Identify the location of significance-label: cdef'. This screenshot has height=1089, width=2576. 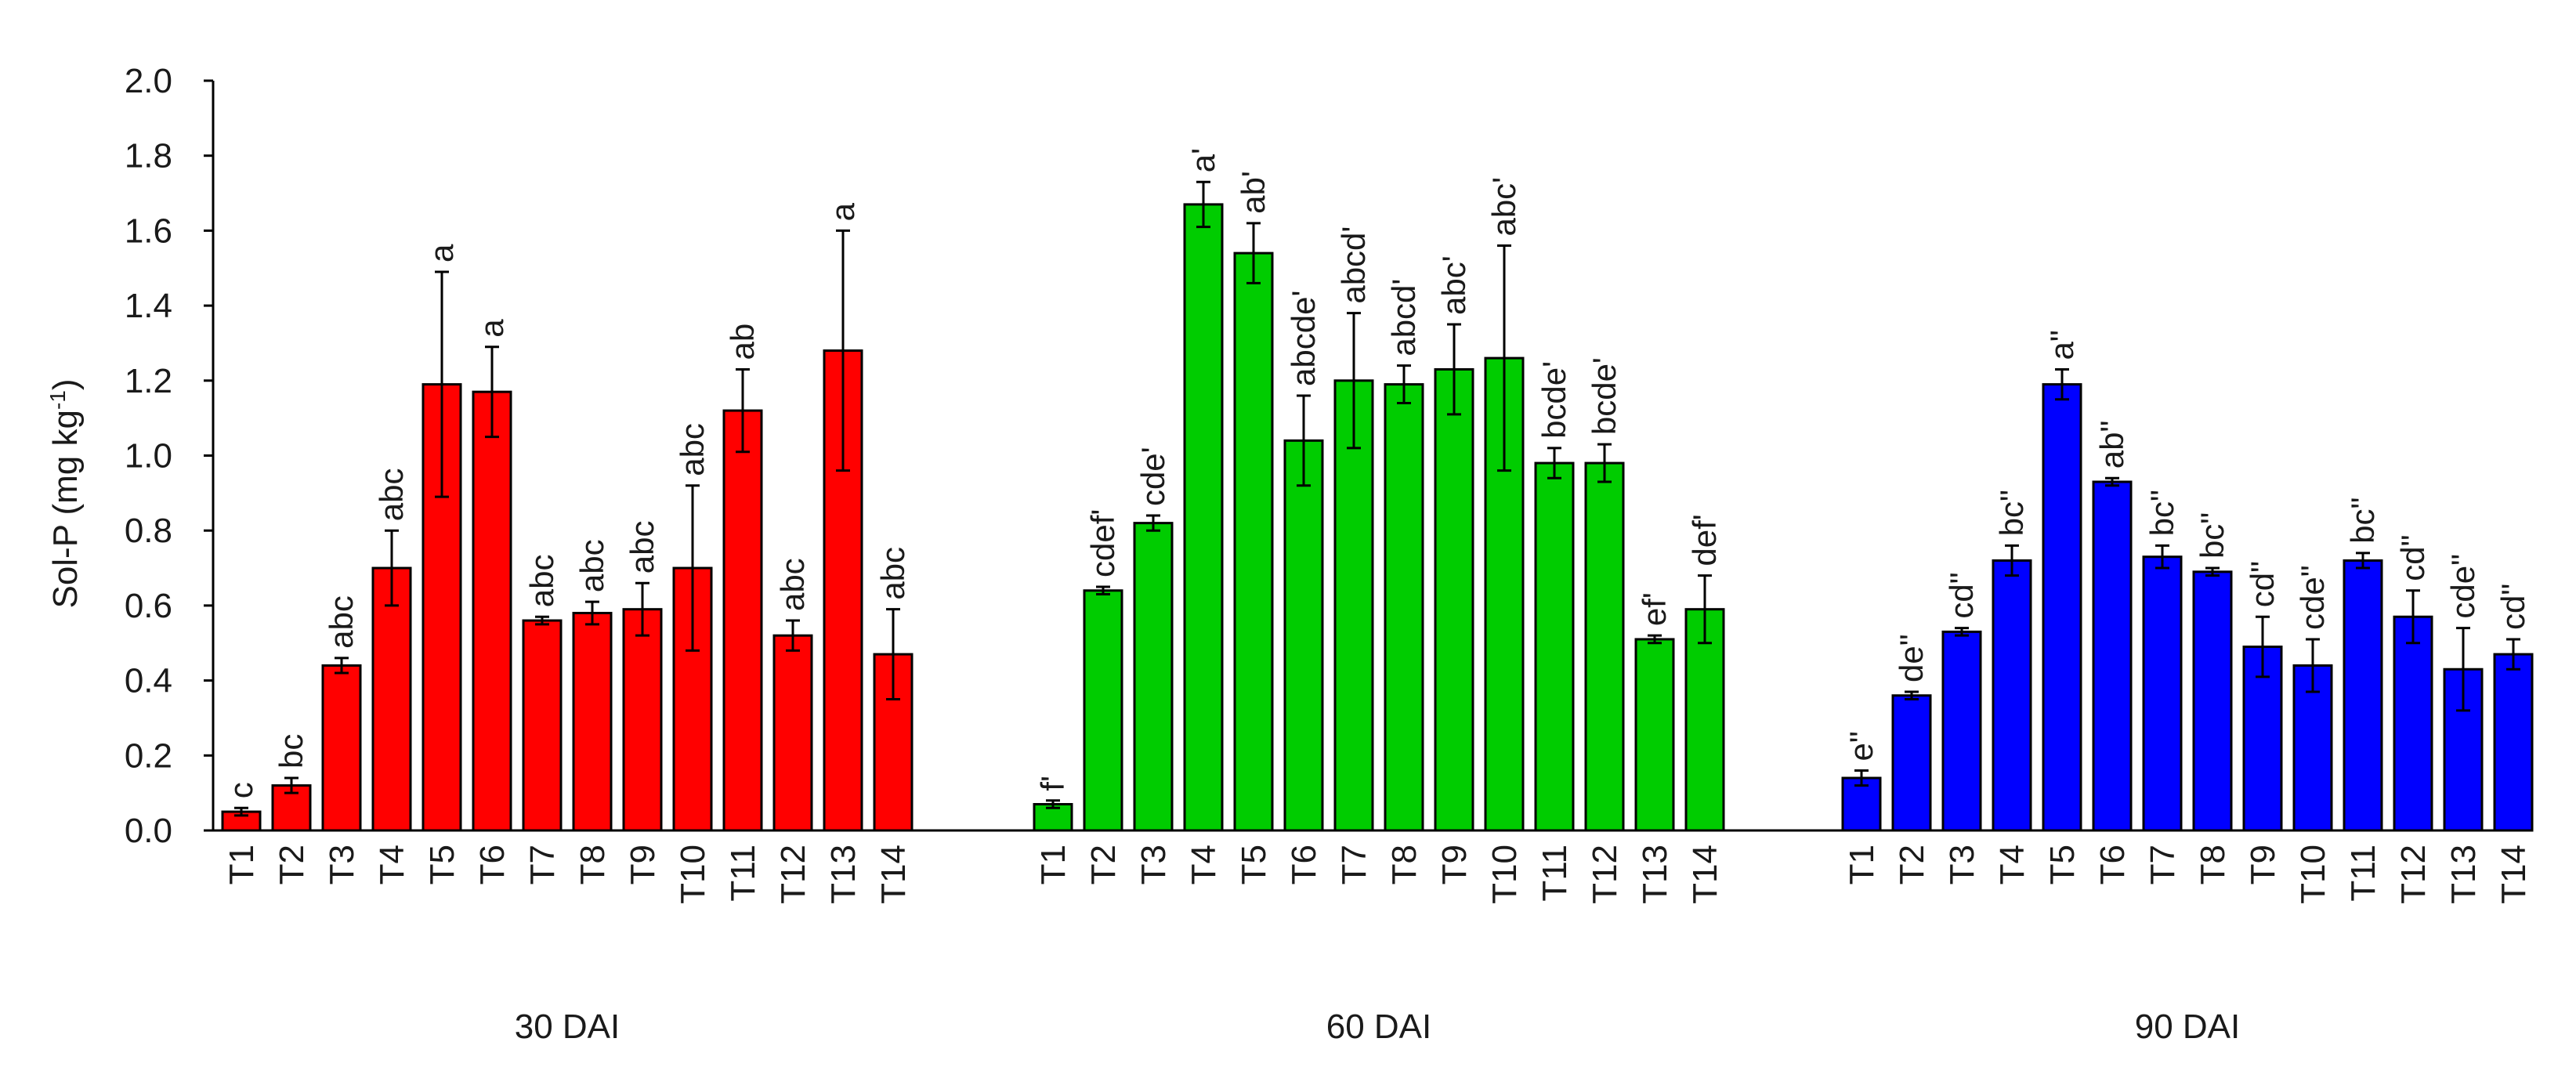
(1102, 543).